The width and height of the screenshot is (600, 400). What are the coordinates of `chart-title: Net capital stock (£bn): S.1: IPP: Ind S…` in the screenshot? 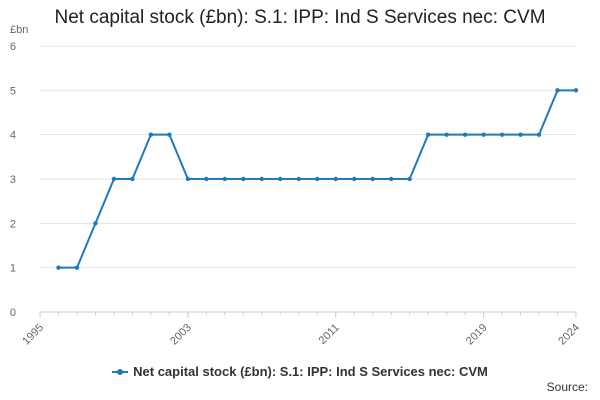 It's located at (300, 17).